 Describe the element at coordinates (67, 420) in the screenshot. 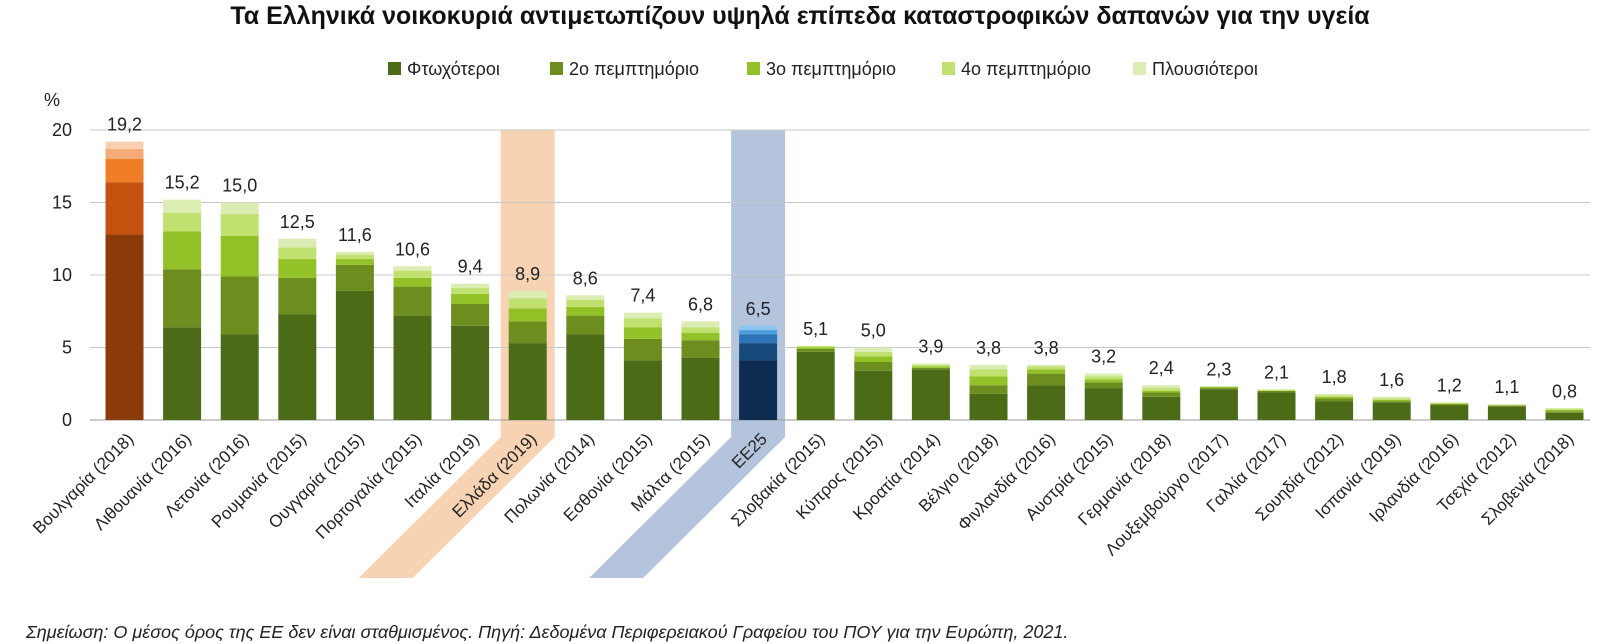

I see `y-tick-0: 0` at that location.